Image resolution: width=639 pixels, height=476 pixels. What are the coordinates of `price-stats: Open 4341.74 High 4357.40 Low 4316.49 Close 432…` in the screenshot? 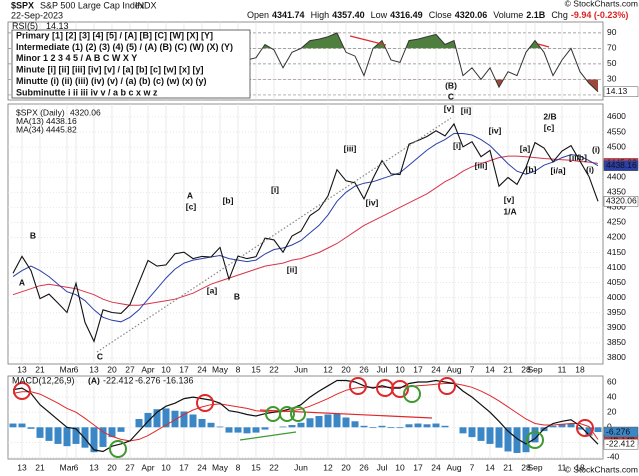 It's located at (437, 15).